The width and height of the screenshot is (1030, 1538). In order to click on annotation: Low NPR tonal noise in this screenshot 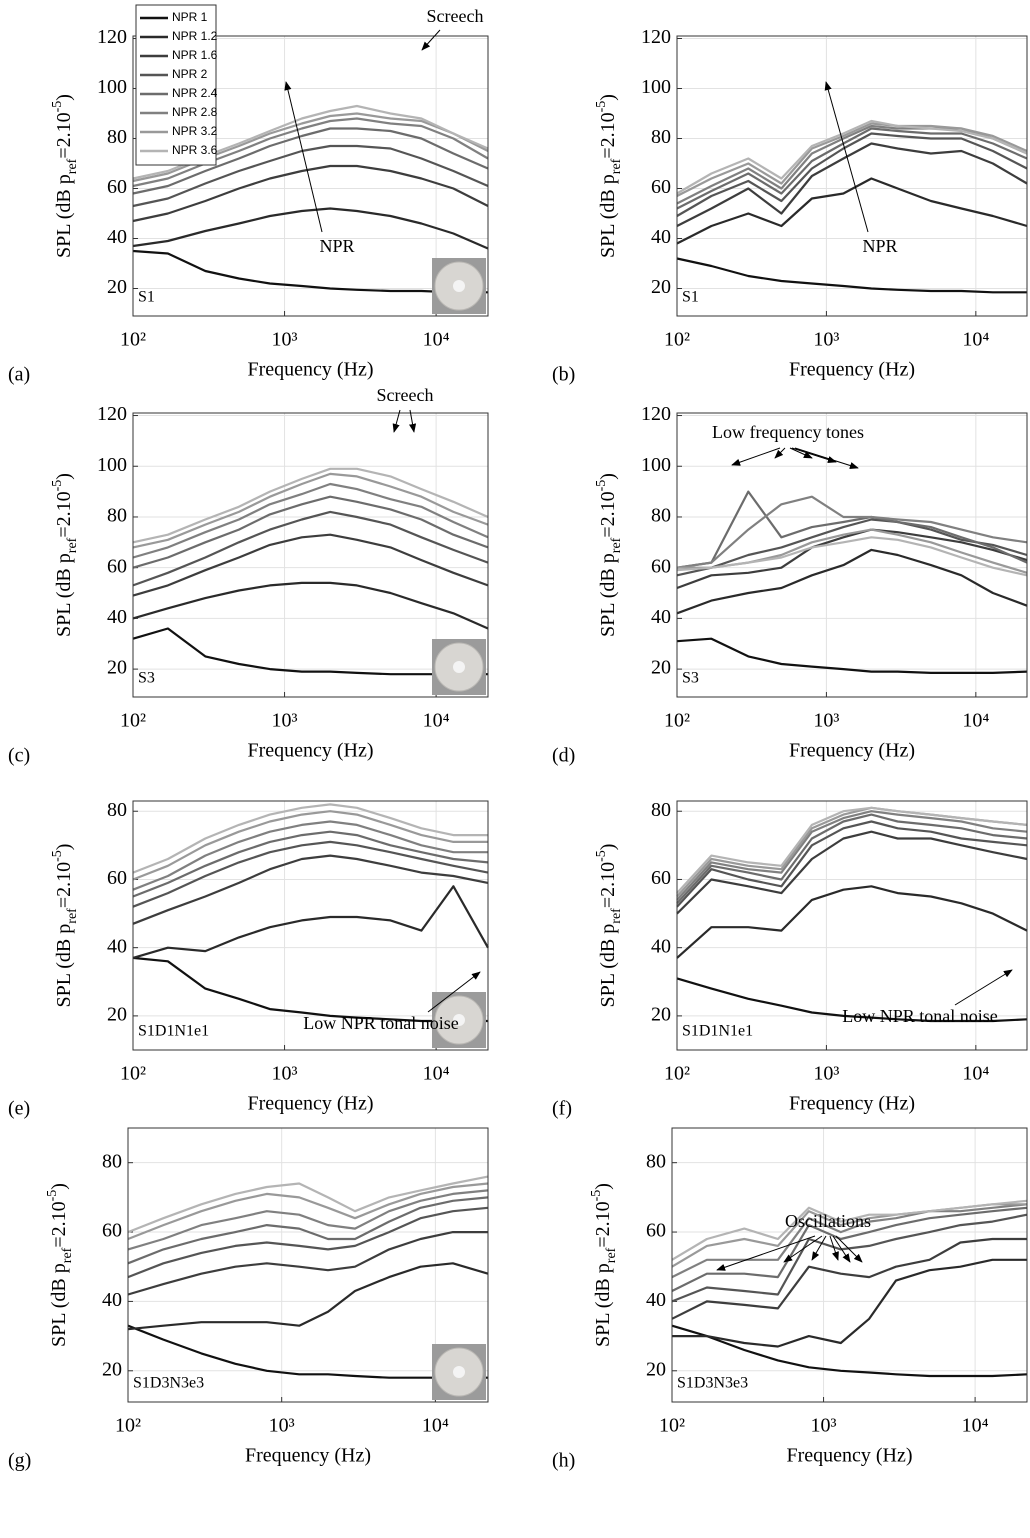, I will do `click(381, 1023)`.